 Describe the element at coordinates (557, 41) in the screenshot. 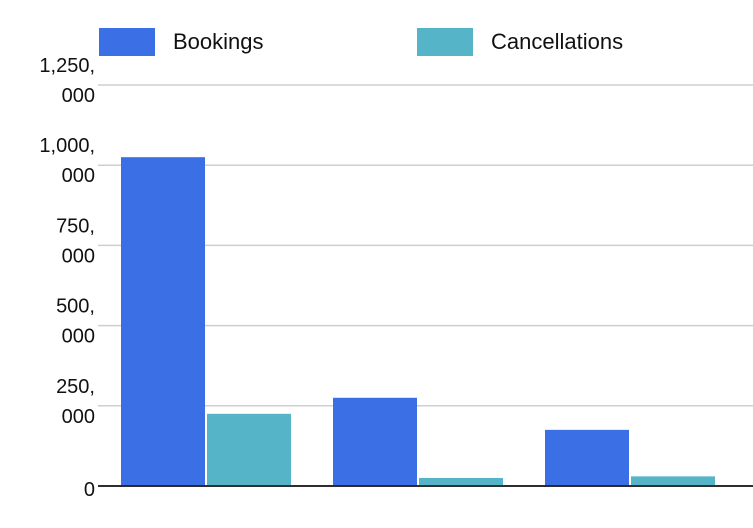

I see `legend-label: Cancellations` at that location.